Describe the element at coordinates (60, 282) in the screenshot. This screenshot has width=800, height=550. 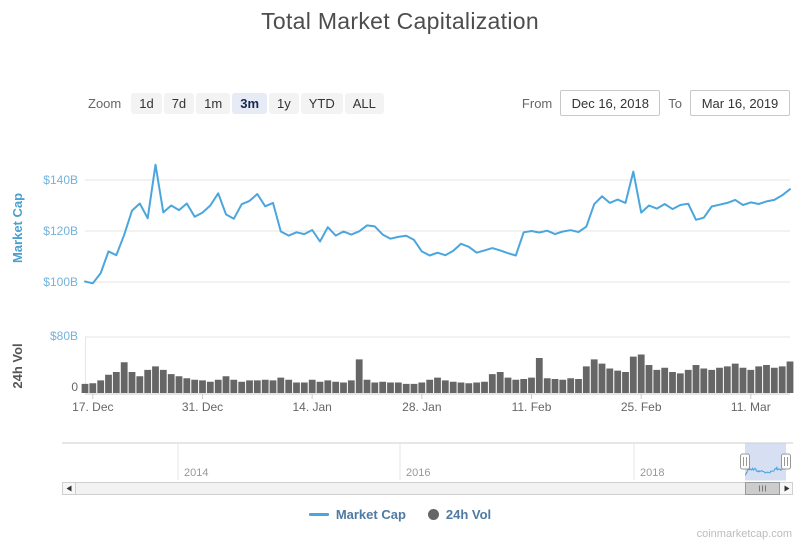
I see `y-axis-label-mcap: $100B` at that location.